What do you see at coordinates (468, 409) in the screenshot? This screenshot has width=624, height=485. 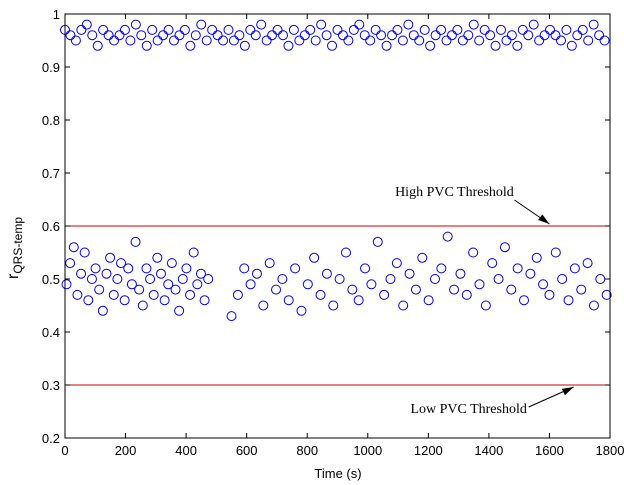 I see `annotation-label: Low PVC Threshold` at bounding box center [468, 409].